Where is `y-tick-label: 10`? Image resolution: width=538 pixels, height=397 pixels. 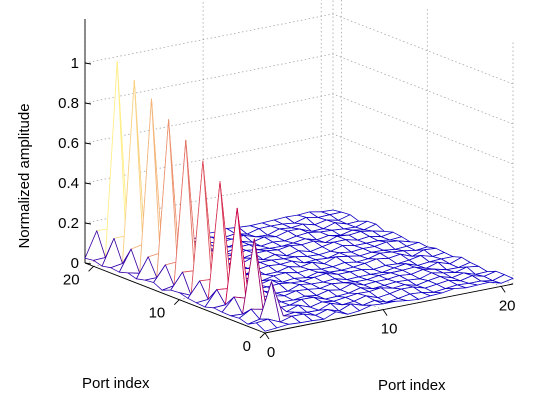
y-tick-label: 10 is located at coordinates (389, 329).